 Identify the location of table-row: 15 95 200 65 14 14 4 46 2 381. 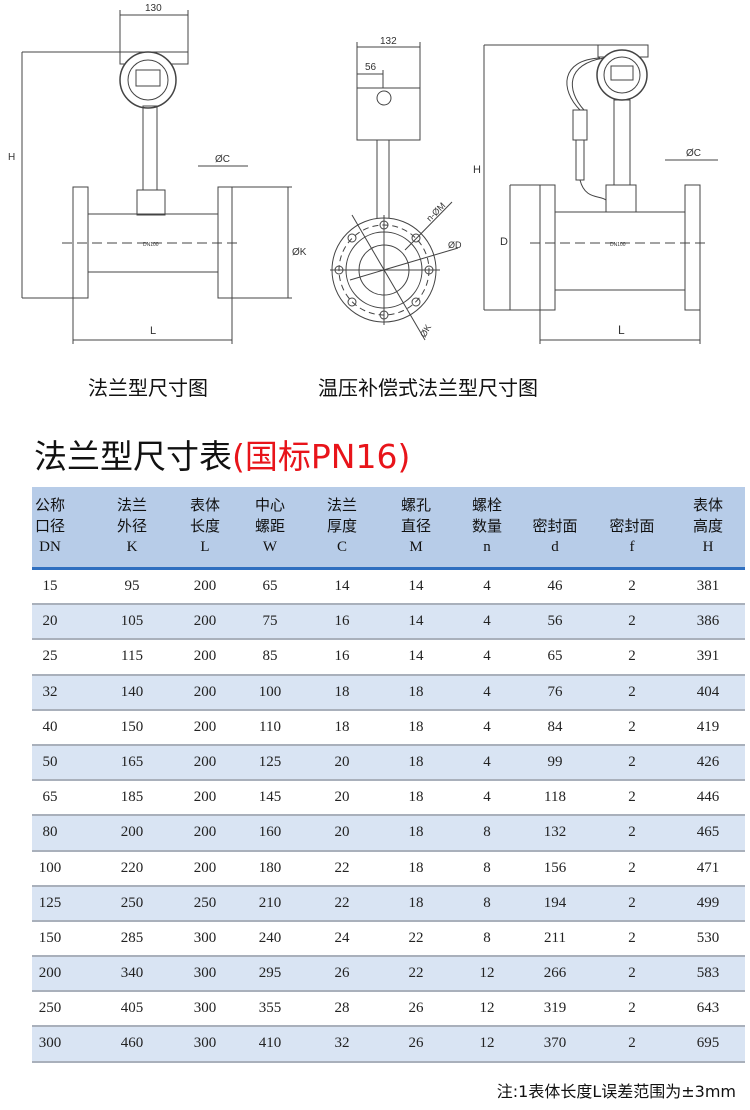
(388, 588).